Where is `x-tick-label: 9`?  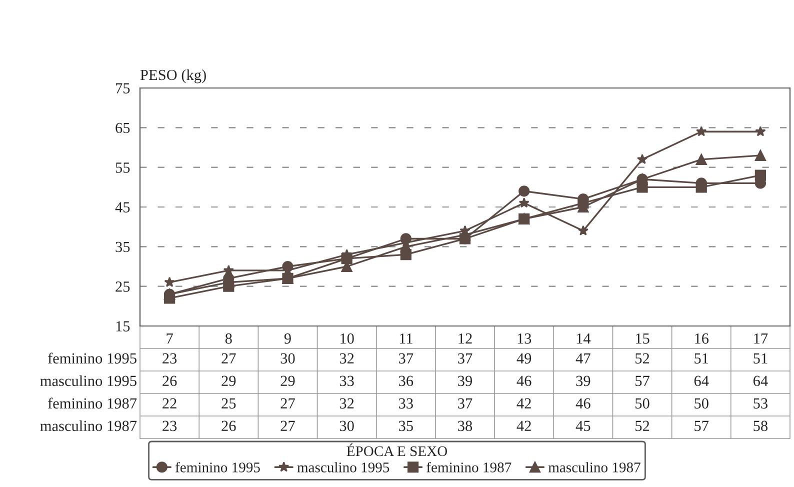
x-tick-label: 9 is located at coordinates (287, 338).